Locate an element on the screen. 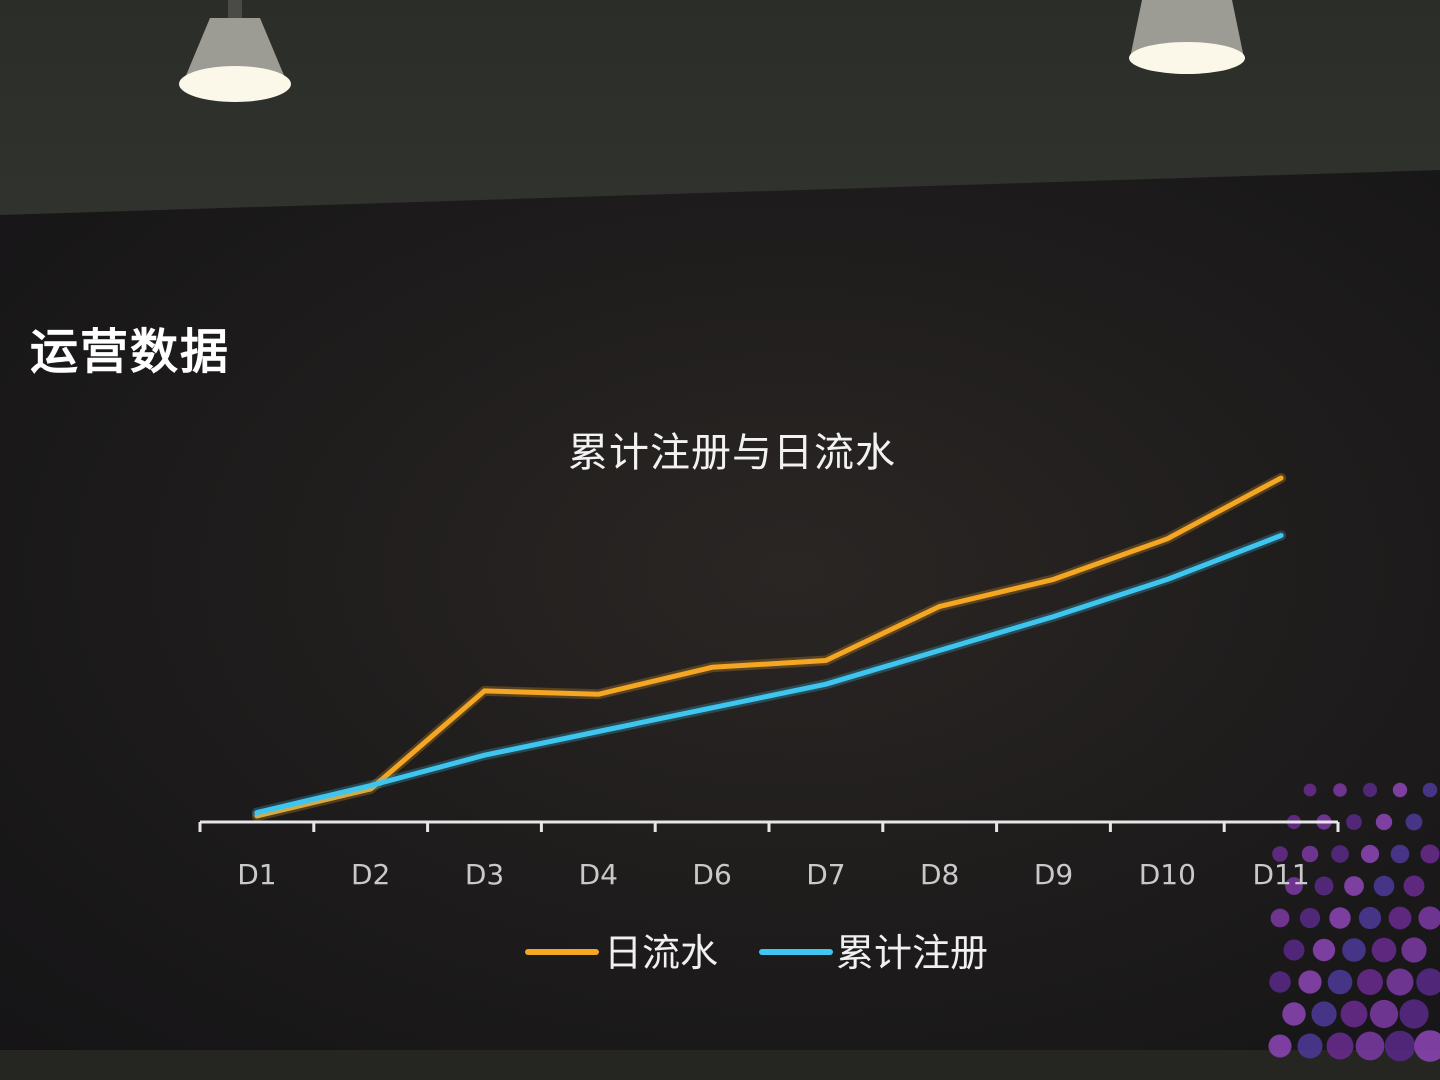  ceiling-lamp-left is located at coordinates (235, 51).